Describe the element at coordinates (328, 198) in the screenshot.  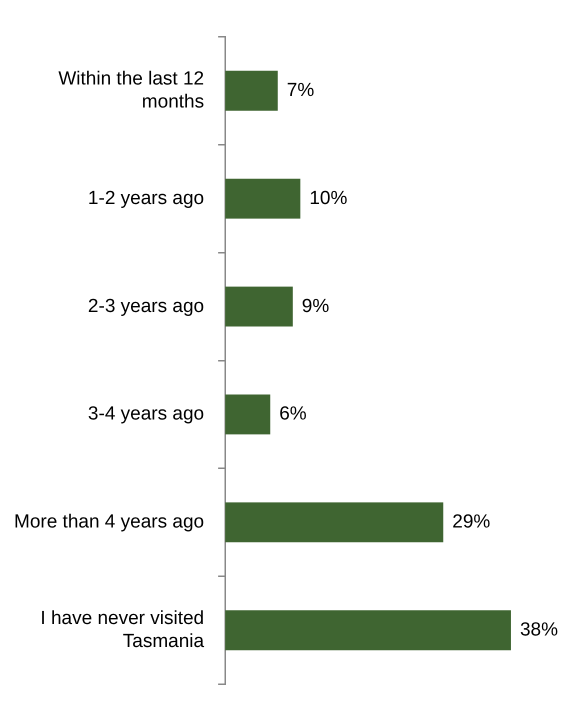
I see `data-label: 10%` at that location.